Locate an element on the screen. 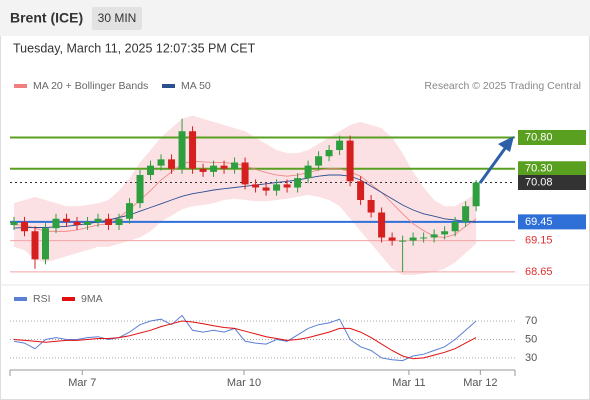  legend-label: RSI is located at coordinates (42, 299).